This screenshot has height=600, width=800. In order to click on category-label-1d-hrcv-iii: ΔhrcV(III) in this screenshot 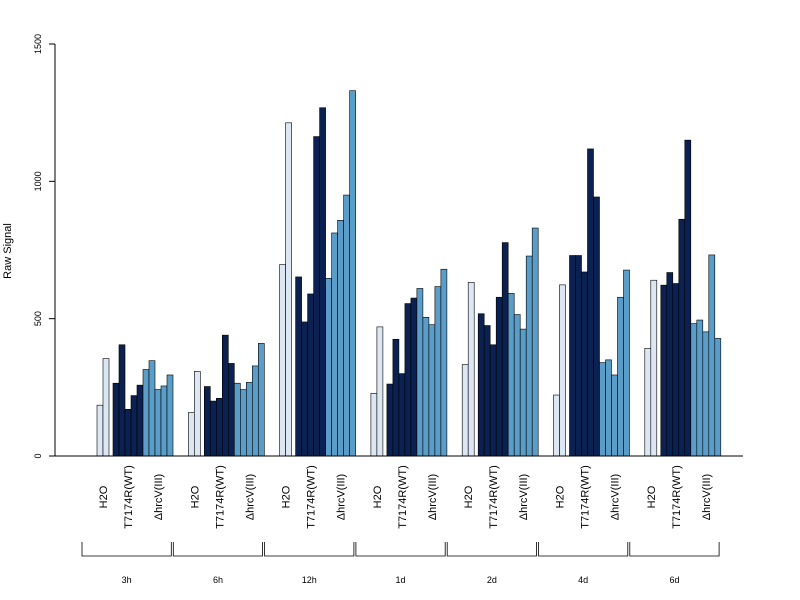, I will do `click(433, 497)`.